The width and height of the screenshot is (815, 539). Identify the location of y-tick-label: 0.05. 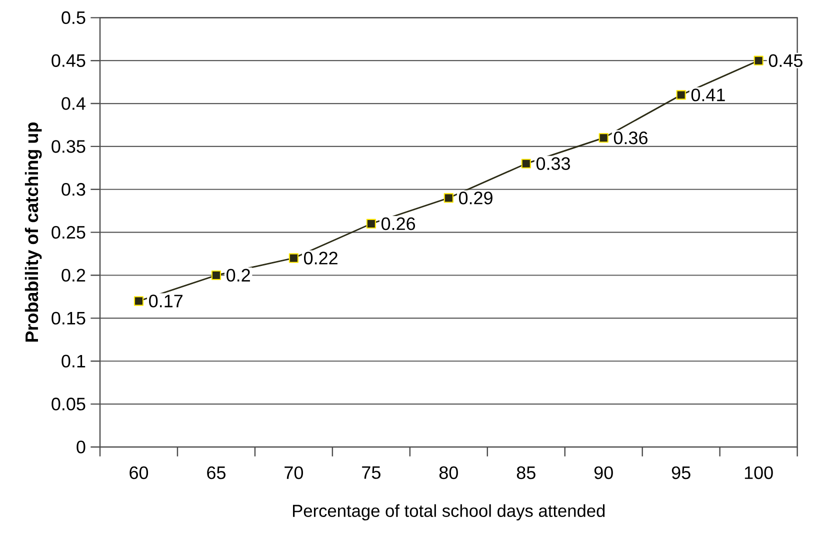
(69, 404).